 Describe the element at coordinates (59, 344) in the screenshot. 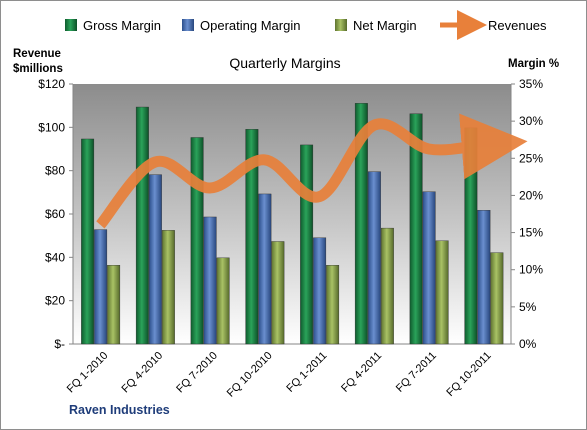

I see `left-tick-label: $-` at that location.